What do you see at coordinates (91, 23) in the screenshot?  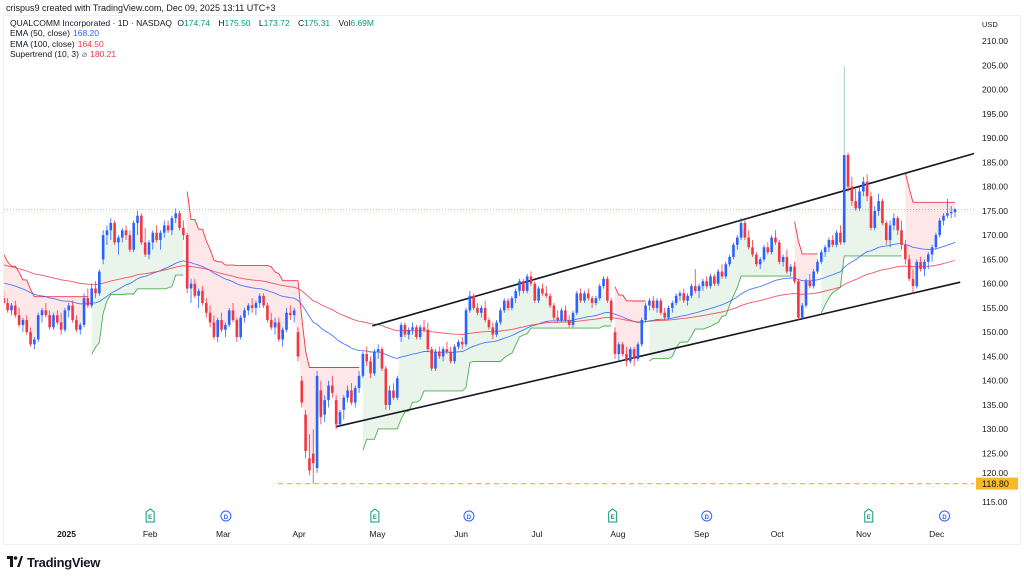 I see `symbol-name: QUALCOMM Incorporated · 1D · NASDAQ` at bounding box center [91, 23].